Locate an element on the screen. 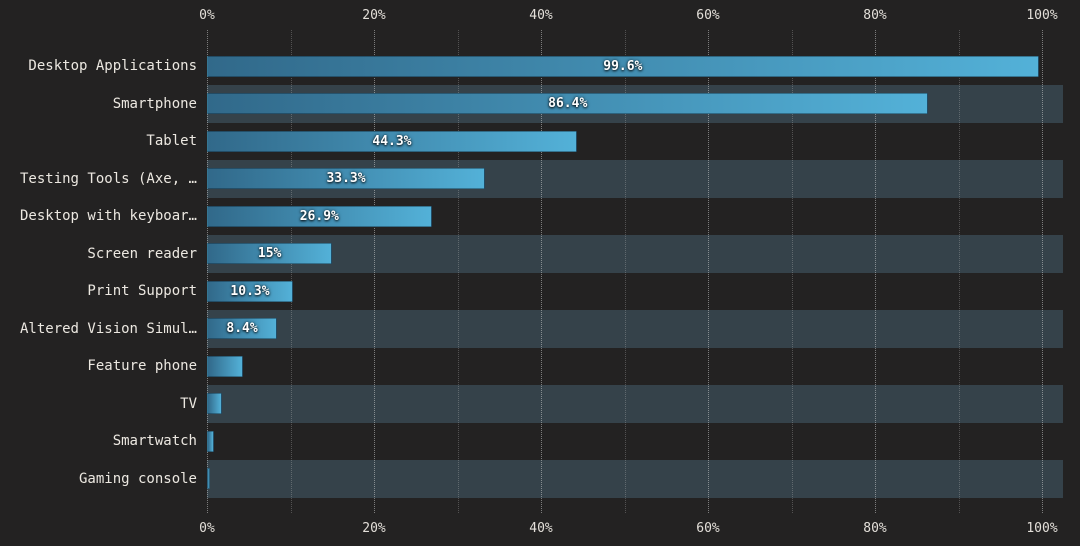  bar-smartphone: 86.4% is located at coordinates (568, 103).